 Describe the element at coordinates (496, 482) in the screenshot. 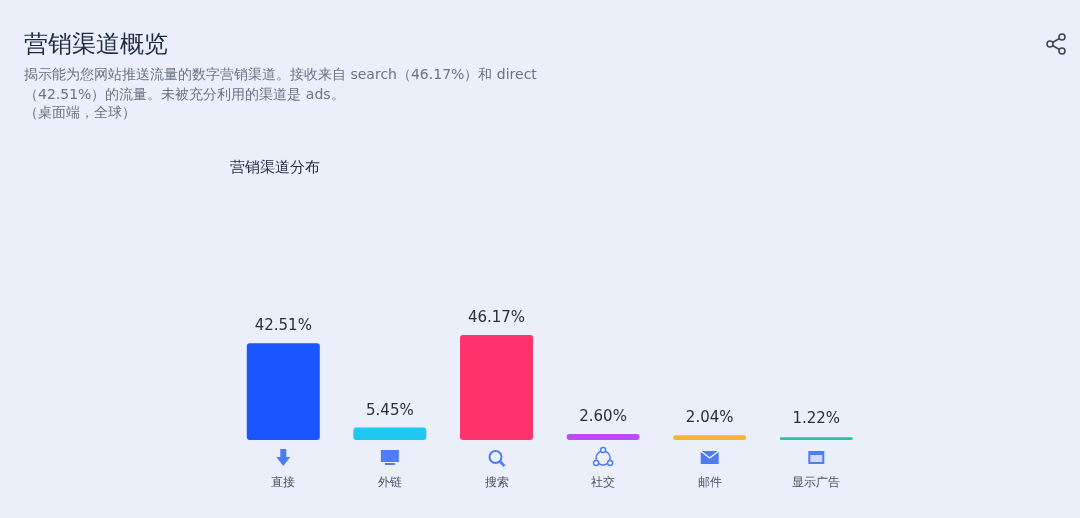

I see `x-tick-label: 搜索` at that location.